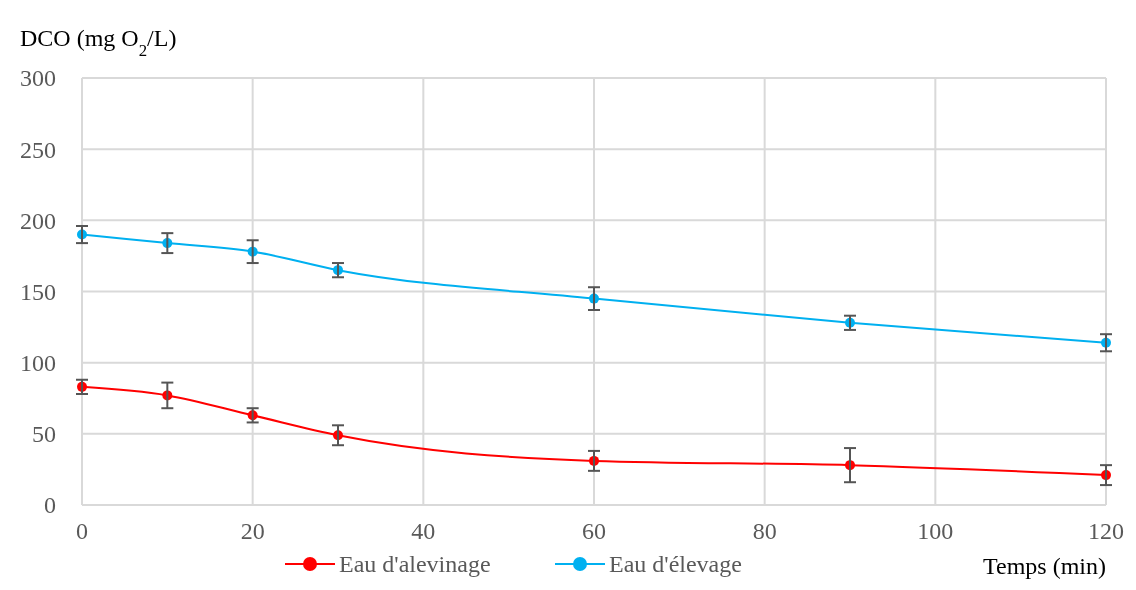 The image size is (1136, 590). I want to click on y-tick-label: 200, so click(38, 220).